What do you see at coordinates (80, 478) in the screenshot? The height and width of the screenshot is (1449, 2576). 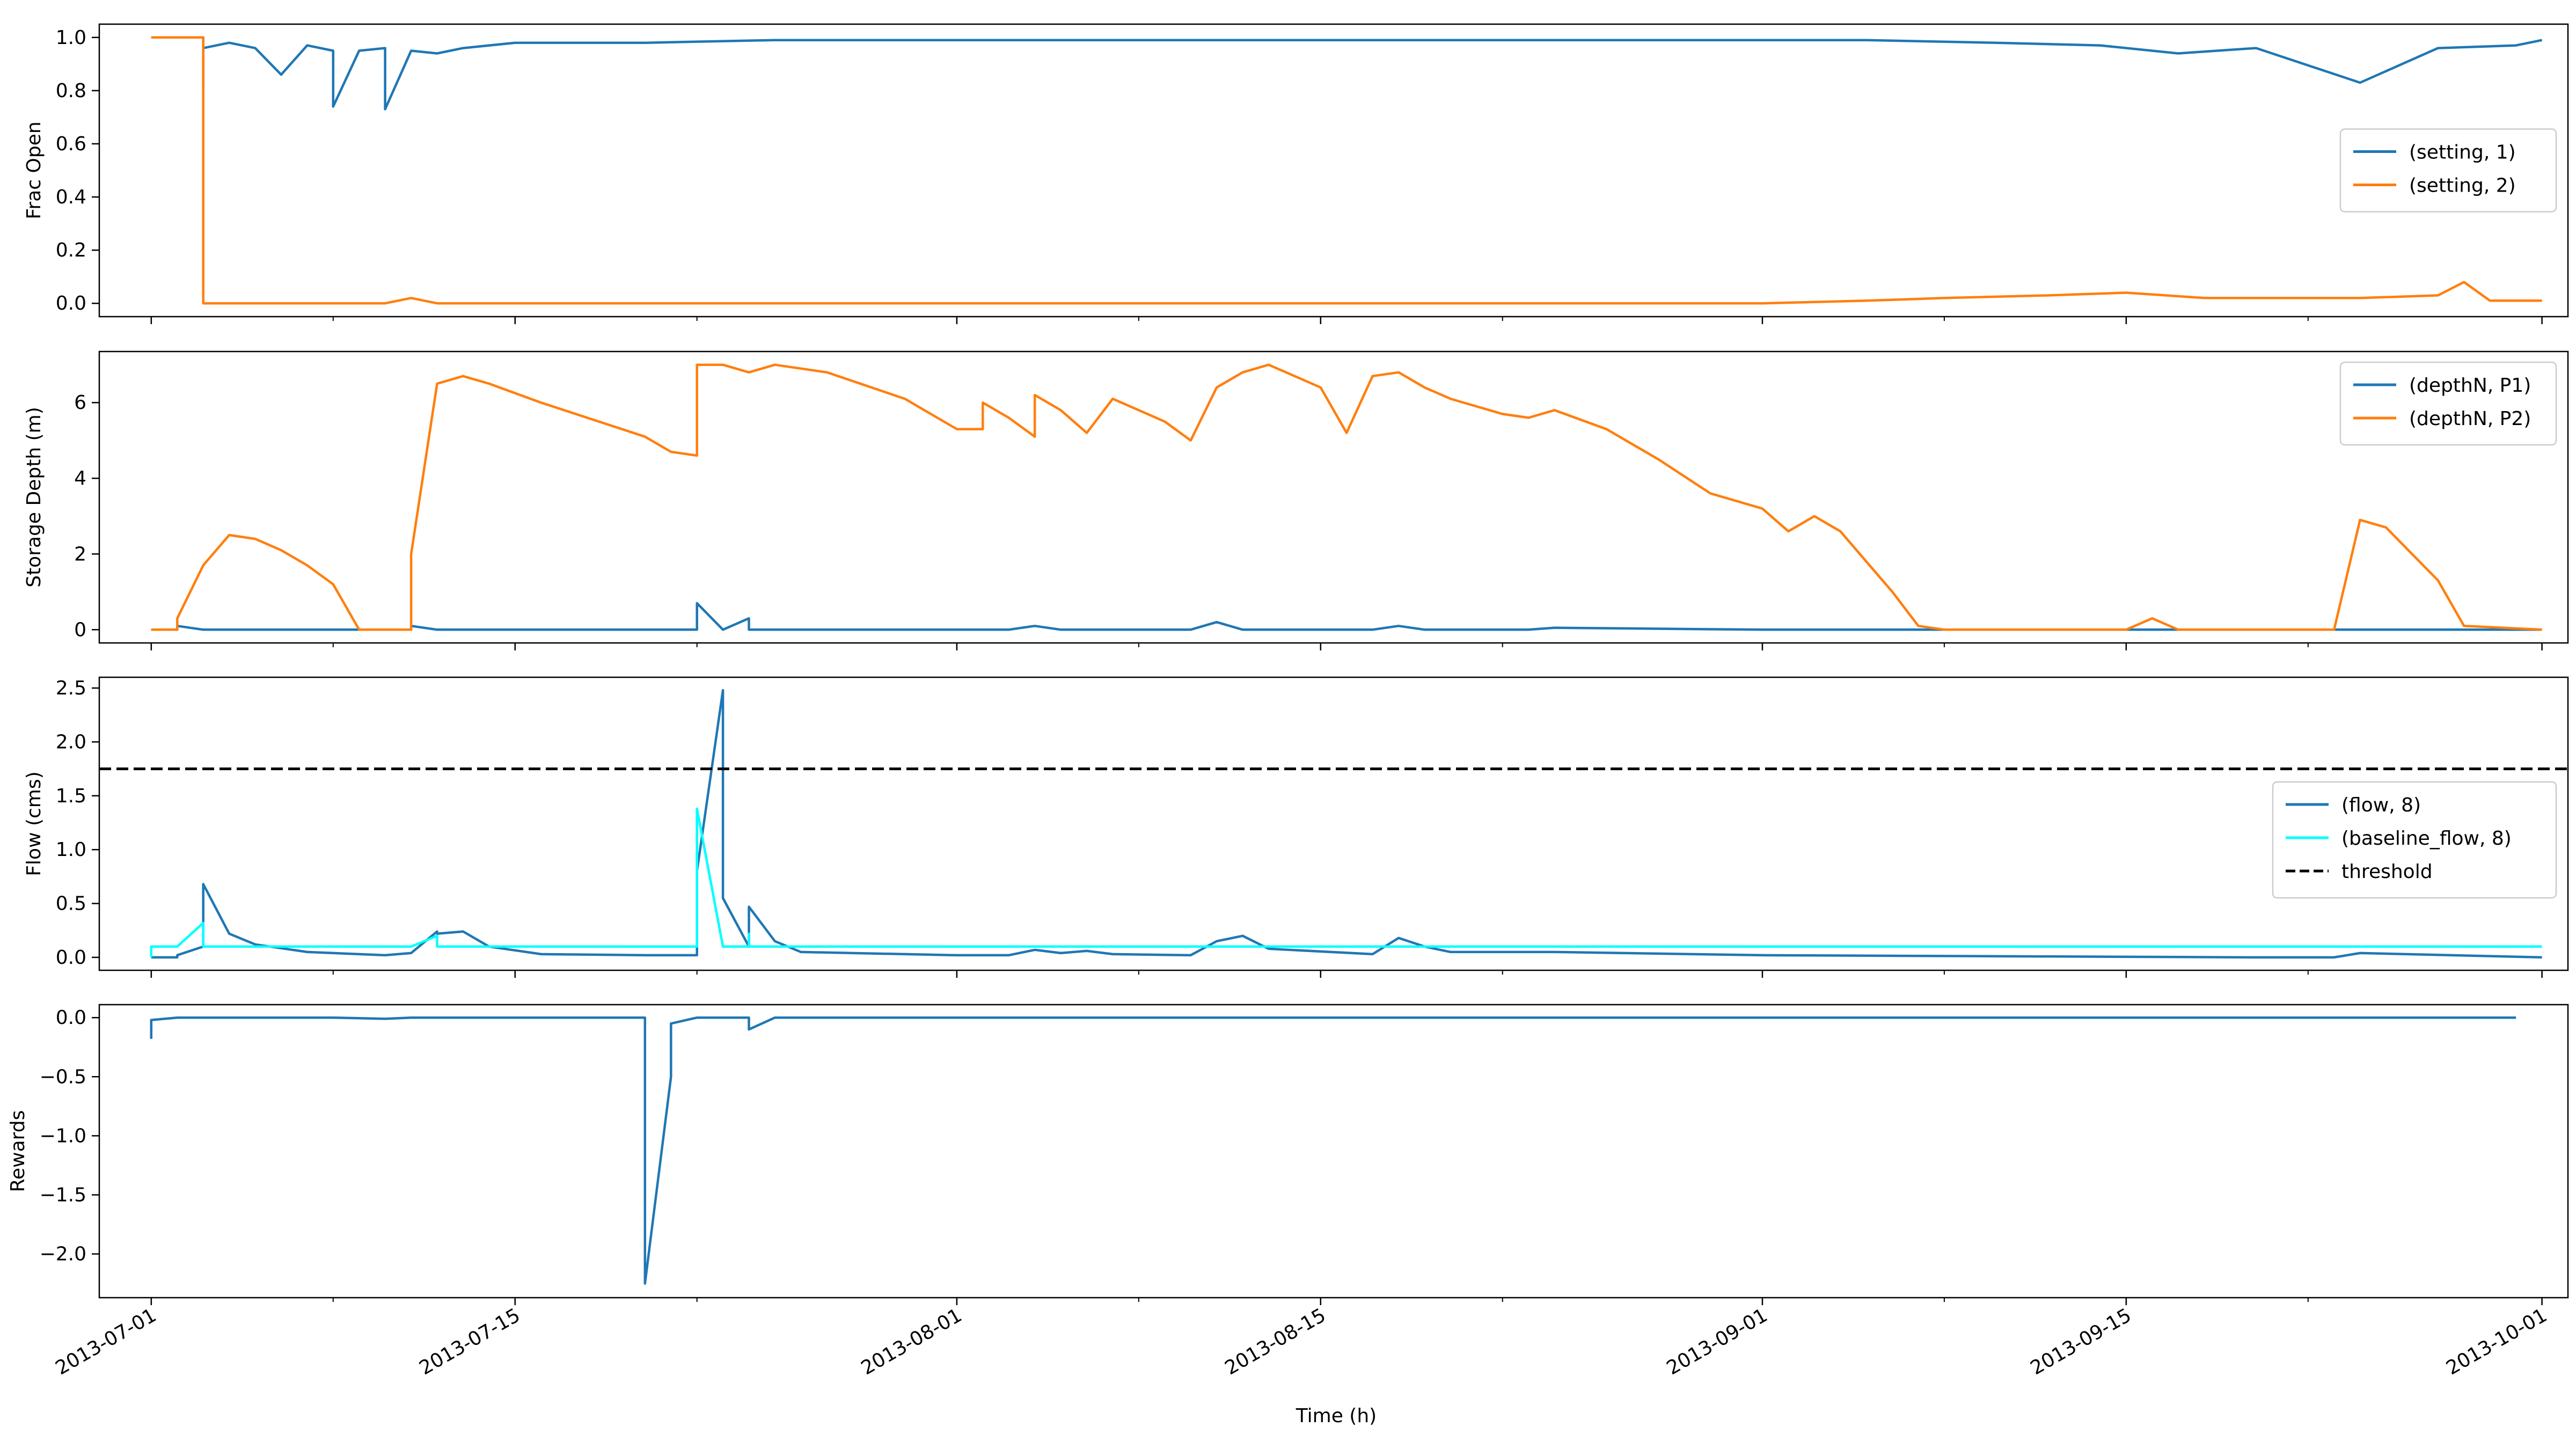 I see `y-tick-label: 4` at bounding box center [80, 478].